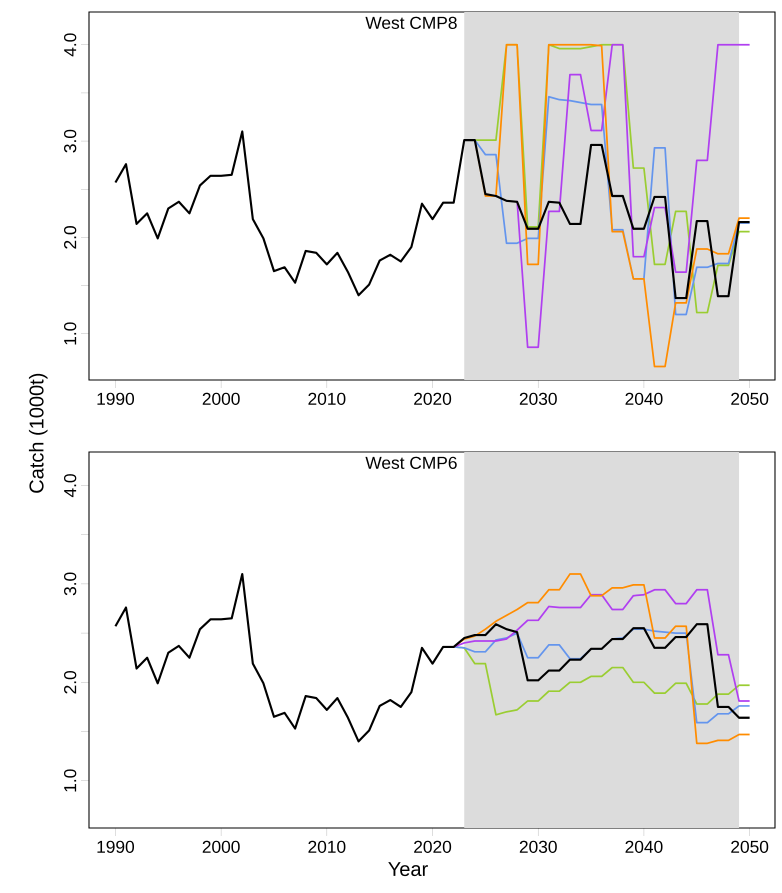 The width and height of the screenshot is (782, 893). I want to click on x-axis-title: Year, so click(408, 869).